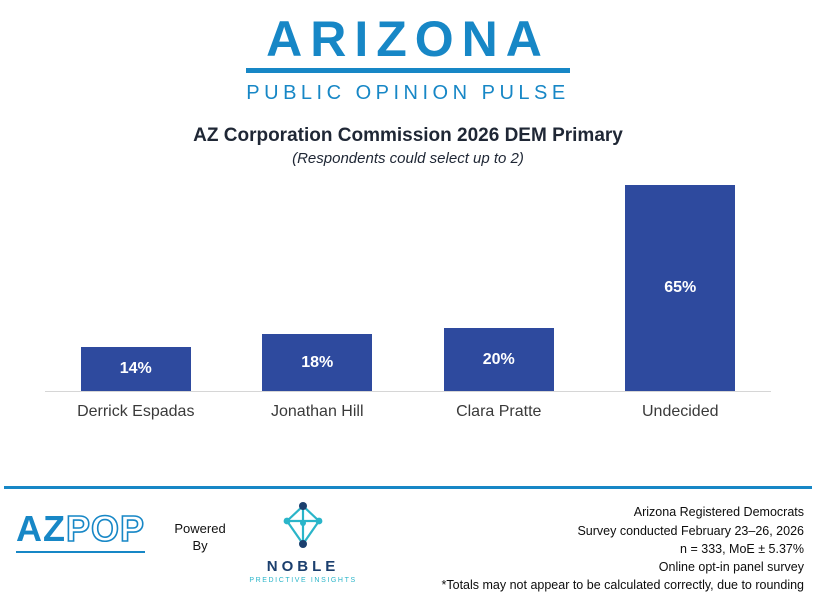  I want to click on azpop-logo-underline, so click(81, 552).